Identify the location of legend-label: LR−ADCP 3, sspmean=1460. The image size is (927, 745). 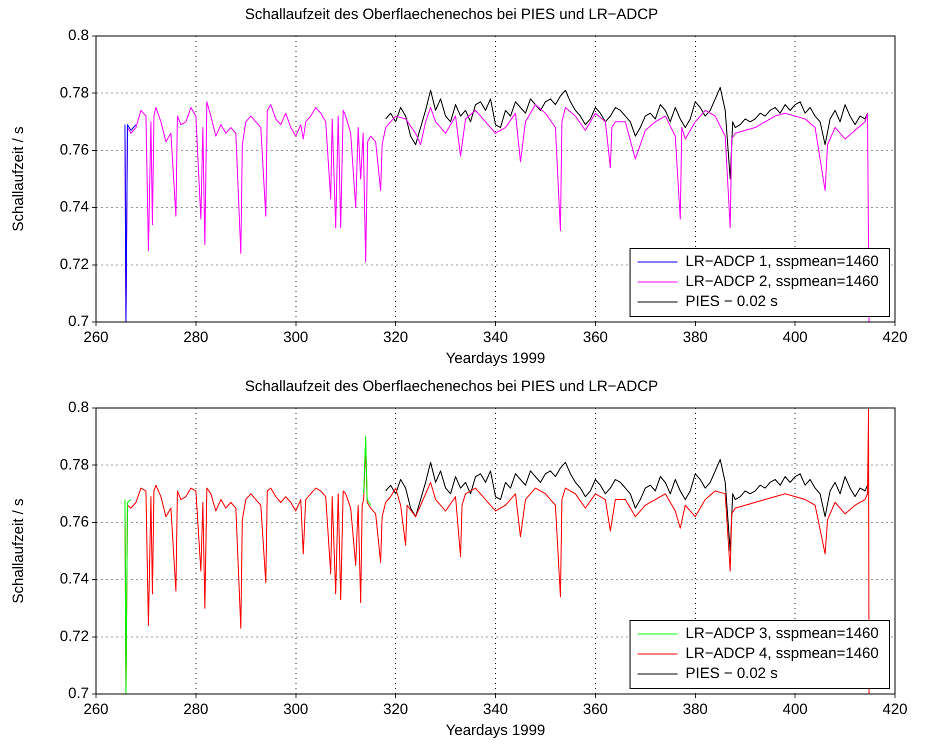
(782, 633).